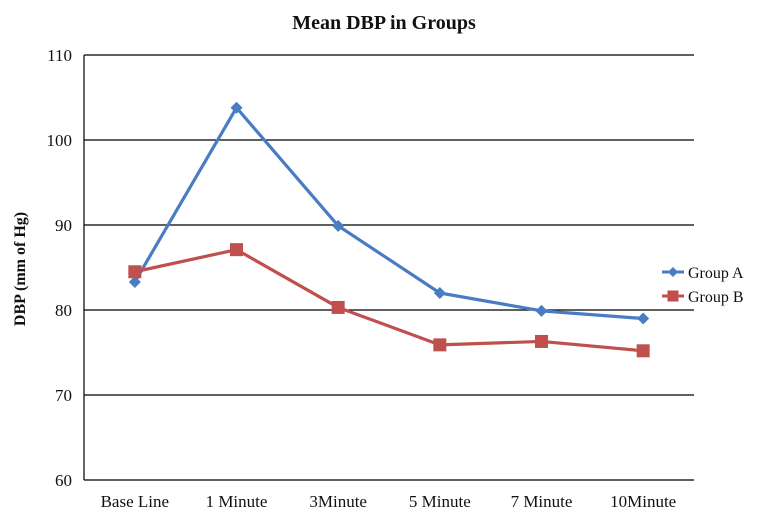 This screenshot has width=761, height=514. I want to click on y-tick-label-70: 70, so click(63, 395).